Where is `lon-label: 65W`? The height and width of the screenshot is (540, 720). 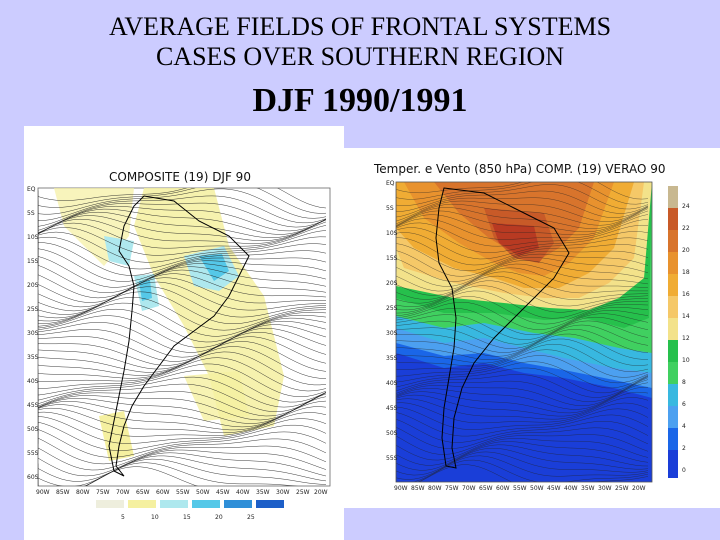
lon-label: 65W is located at coordinates (143, 492).